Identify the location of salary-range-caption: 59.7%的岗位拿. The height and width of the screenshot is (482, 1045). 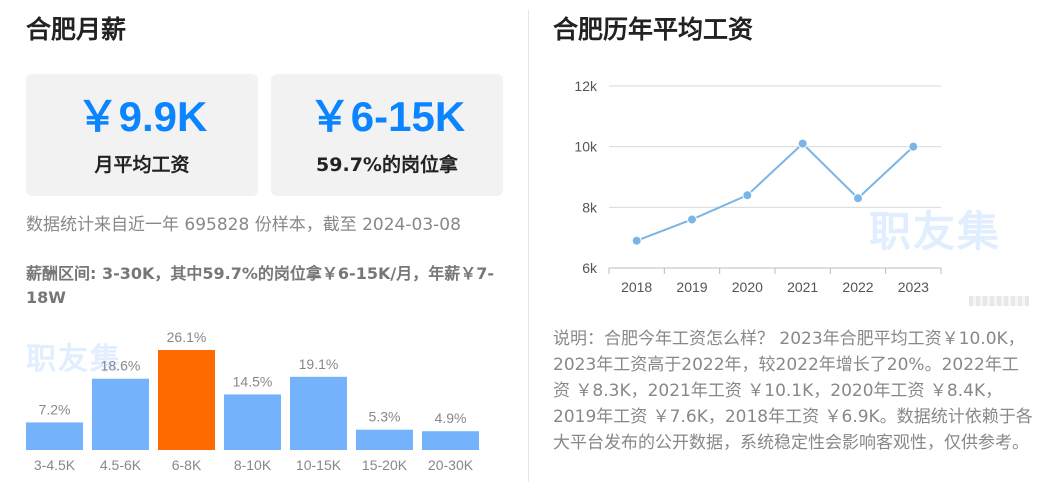
(387, 165).